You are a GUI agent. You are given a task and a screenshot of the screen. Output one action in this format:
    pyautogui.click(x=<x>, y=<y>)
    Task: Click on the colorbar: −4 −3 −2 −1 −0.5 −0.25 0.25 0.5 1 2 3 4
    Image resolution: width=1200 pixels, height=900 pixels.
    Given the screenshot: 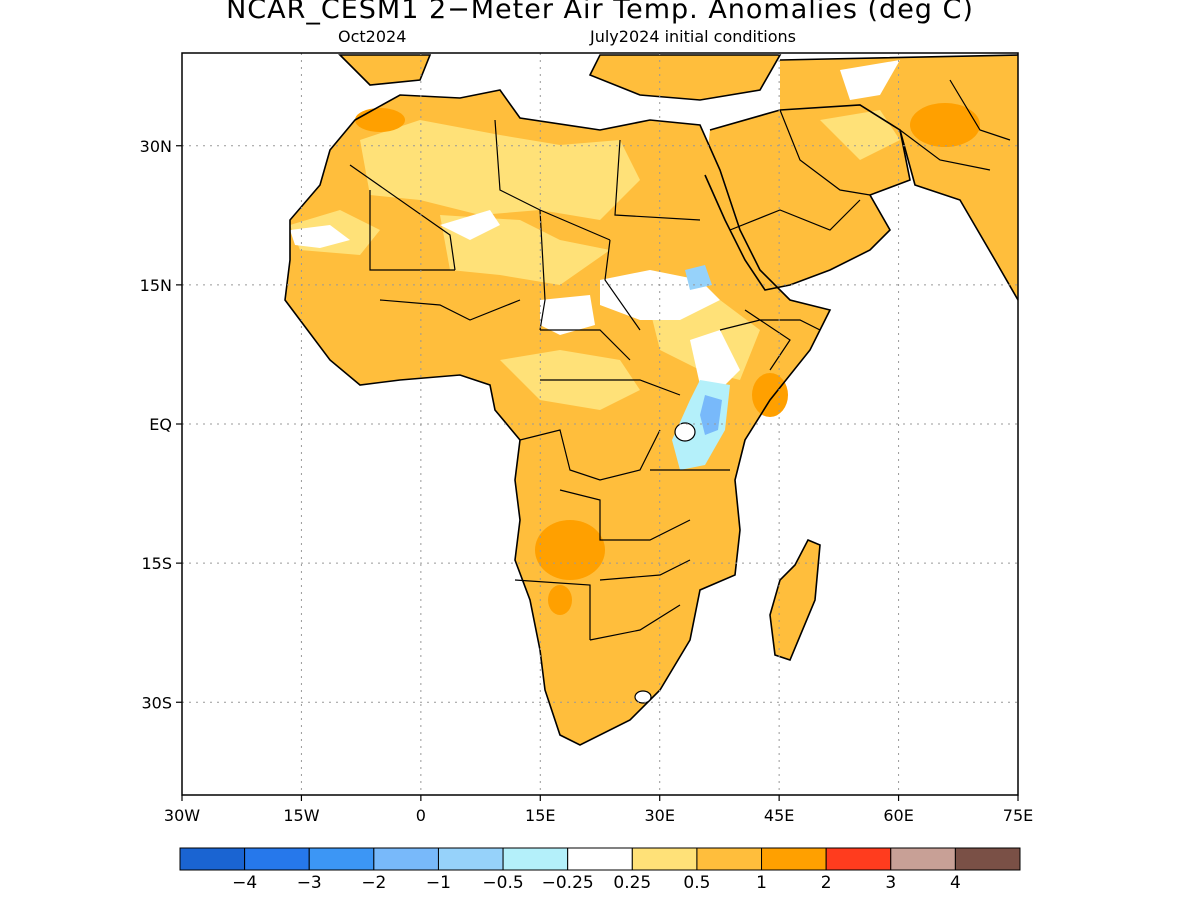 What is the action you would take?
    pyautogui.click(x=600, y=870)
    